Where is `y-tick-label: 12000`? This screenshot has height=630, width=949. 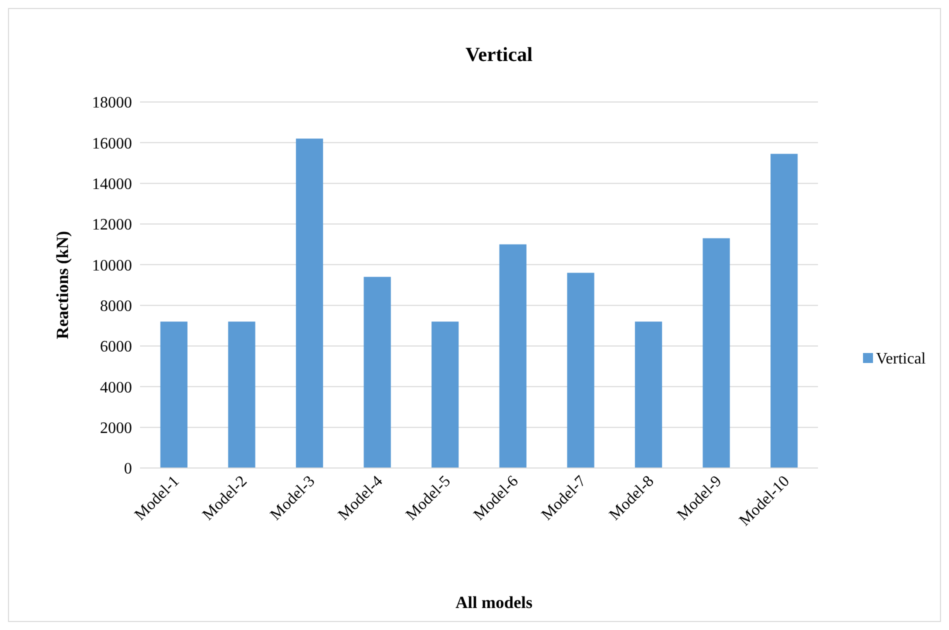
y-tick-label: 12000 is located at coordinates (112, 225).